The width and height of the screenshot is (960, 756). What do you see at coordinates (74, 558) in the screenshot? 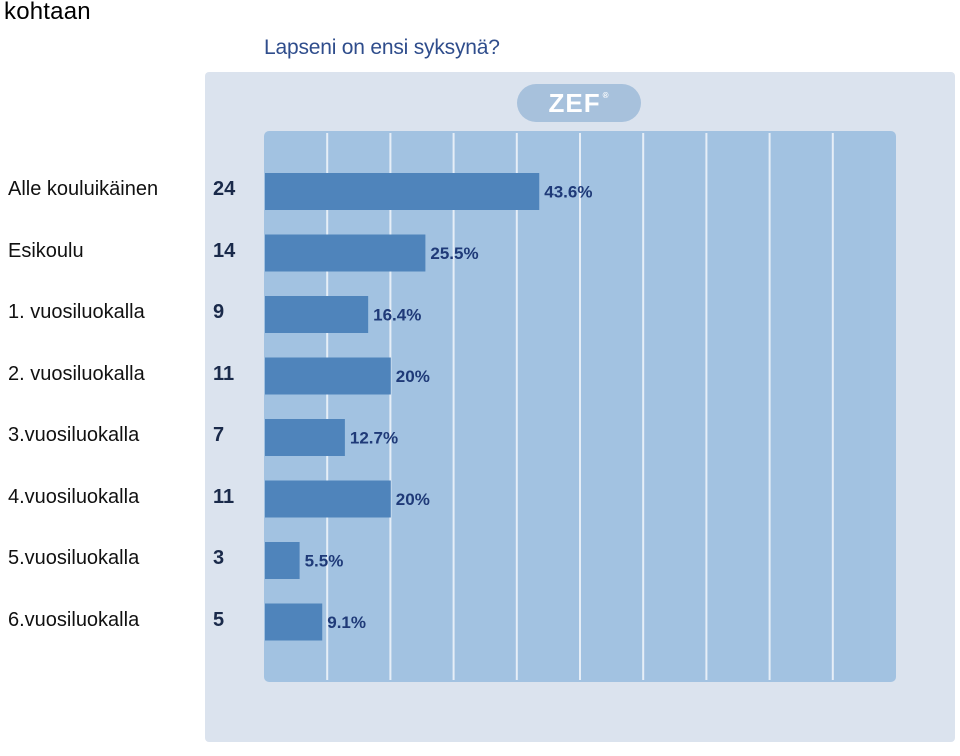
I see `category-label: 5.vuosiluokalla` at bounding box center [74, 558].